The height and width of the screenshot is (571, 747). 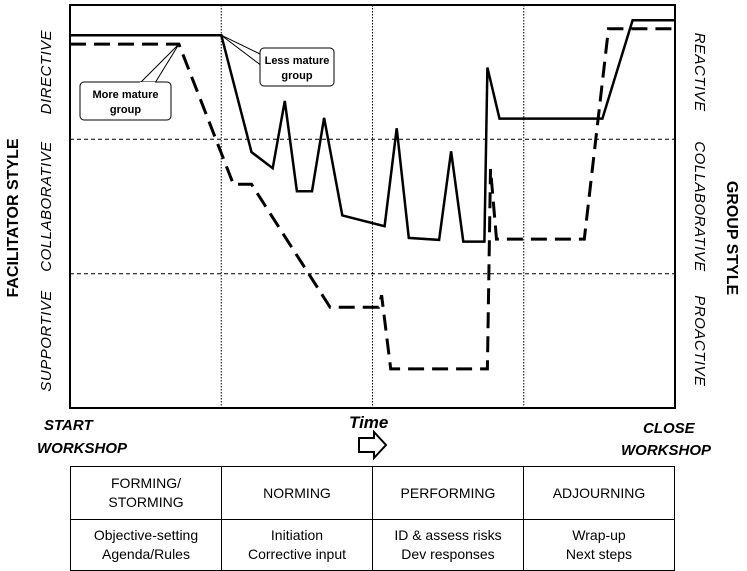 I want to click on less-mature-callout: Less mature group, so click(x=277, y=60).